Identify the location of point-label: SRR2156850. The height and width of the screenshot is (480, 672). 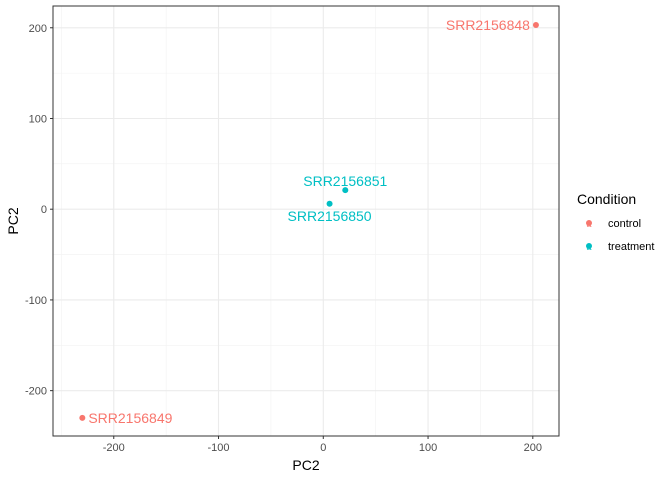
(330, 216).